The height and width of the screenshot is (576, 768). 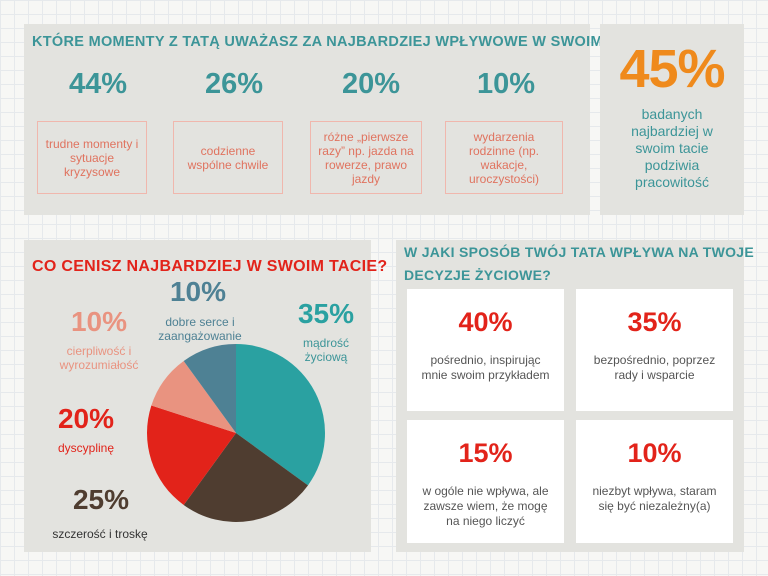 What do you see at coordinates (325, 350) in the screenshot?
I see `pie-label-wisdom: mądrość życiową` at bounding box center [325, 350].